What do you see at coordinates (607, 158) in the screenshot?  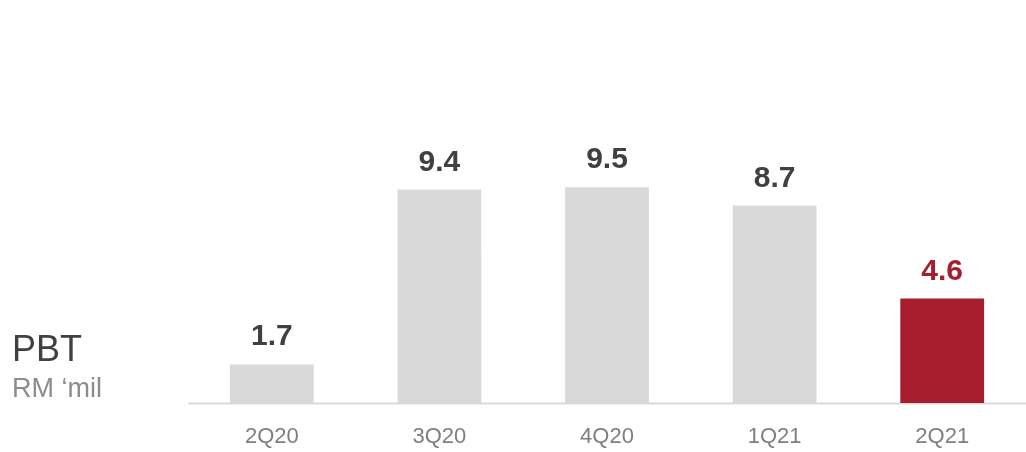 I see `data-label: 9.5` at bounding box center [607, 158].